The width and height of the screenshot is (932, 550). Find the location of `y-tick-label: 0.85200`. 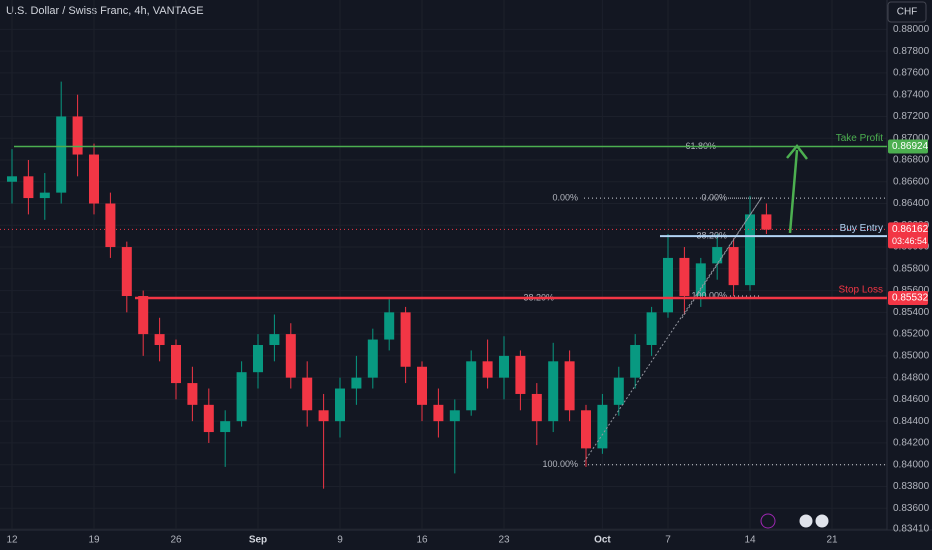

y-tick-label: 0.85200 is located at coordinates (911, 334).